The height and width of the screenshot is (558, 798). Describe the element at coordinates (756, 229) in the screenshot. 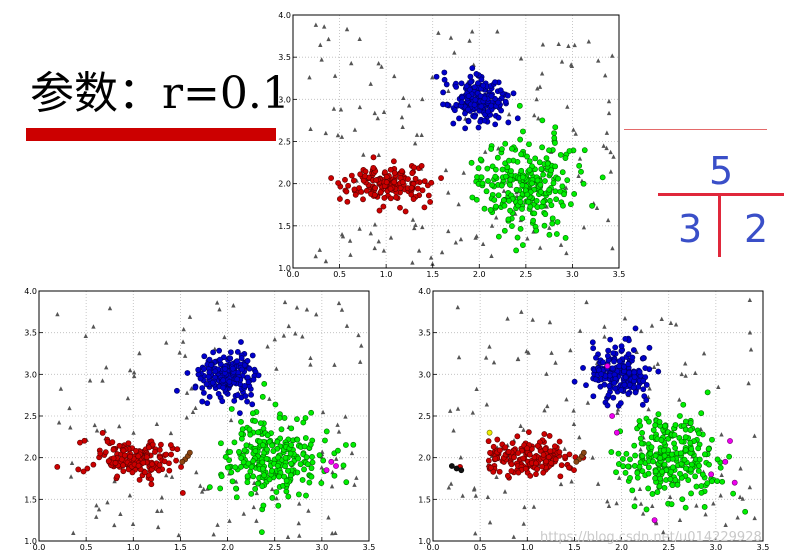

I see `tree-right-number: 2` at that location.